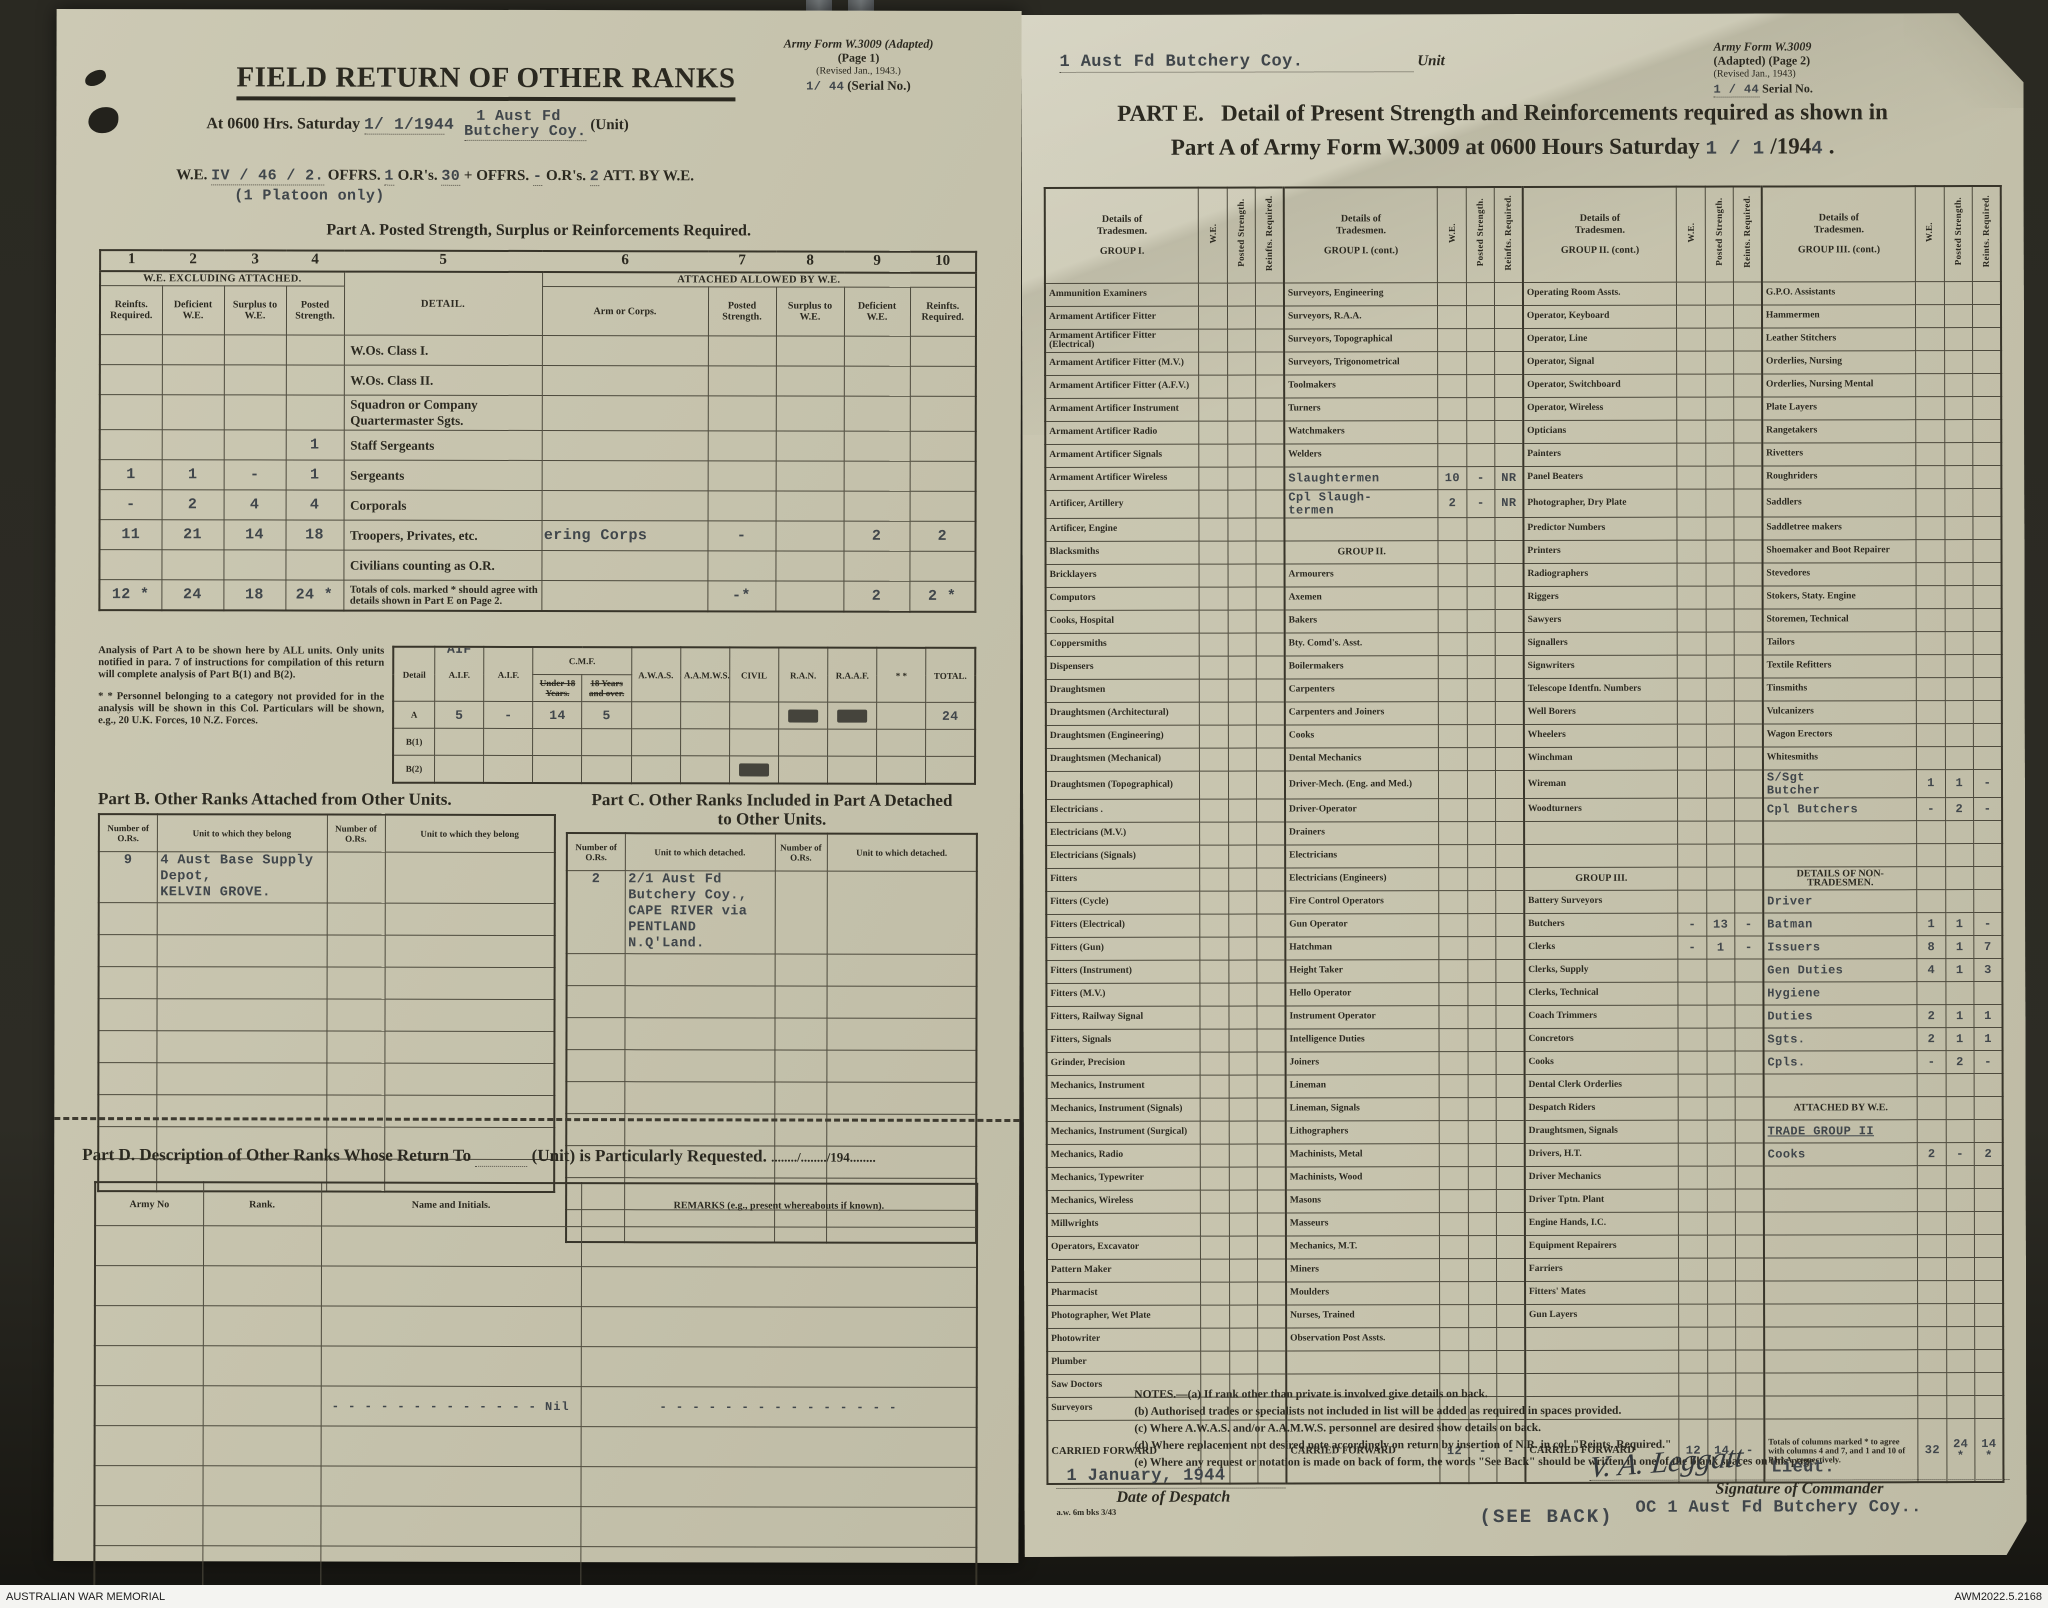 This screenshot has width=2048, height=1608. Describe the element at coordinates (535, 1366) in the screenshot. I see `part-d-row` at that location.